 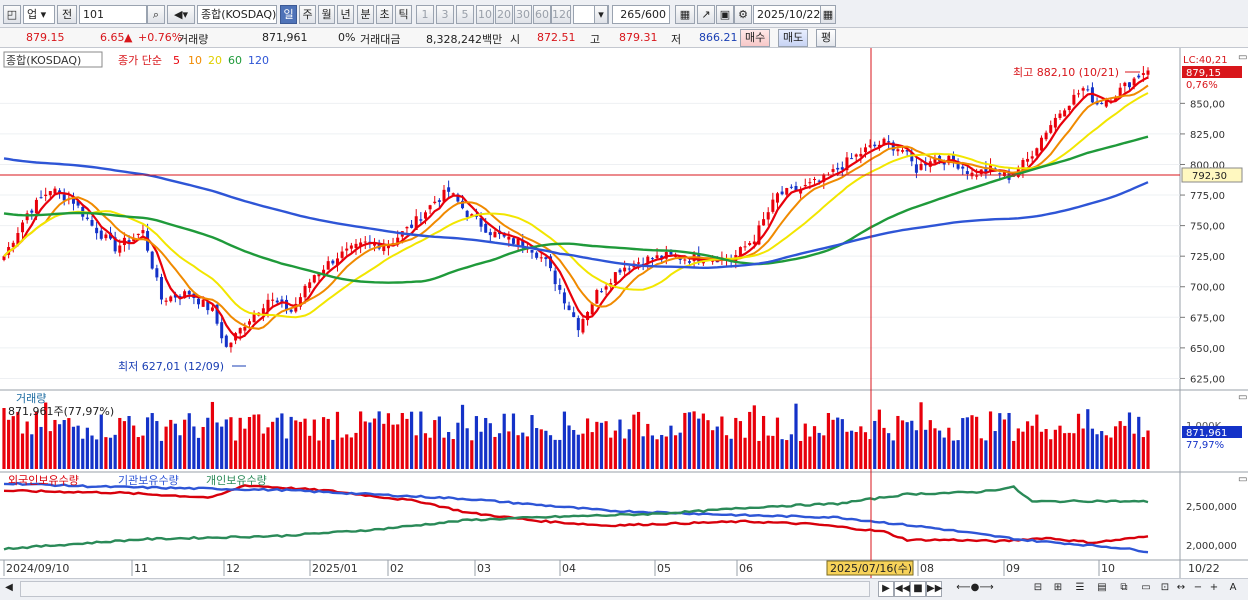 I want to click on box-icon: ▣, so click(x=725, y=14).